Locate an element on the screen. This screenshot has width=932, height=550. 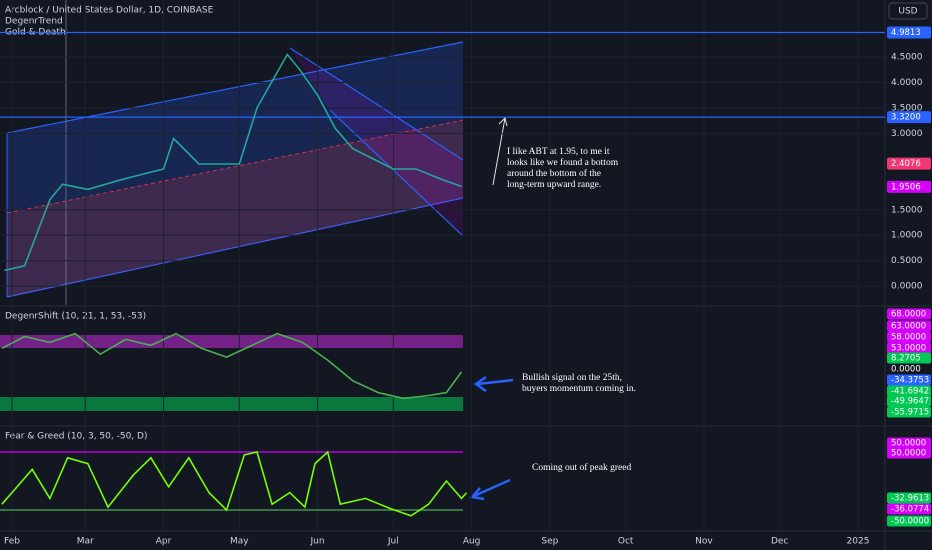
value-tag-label: -32.9613 is located at coordinates (910, 499).